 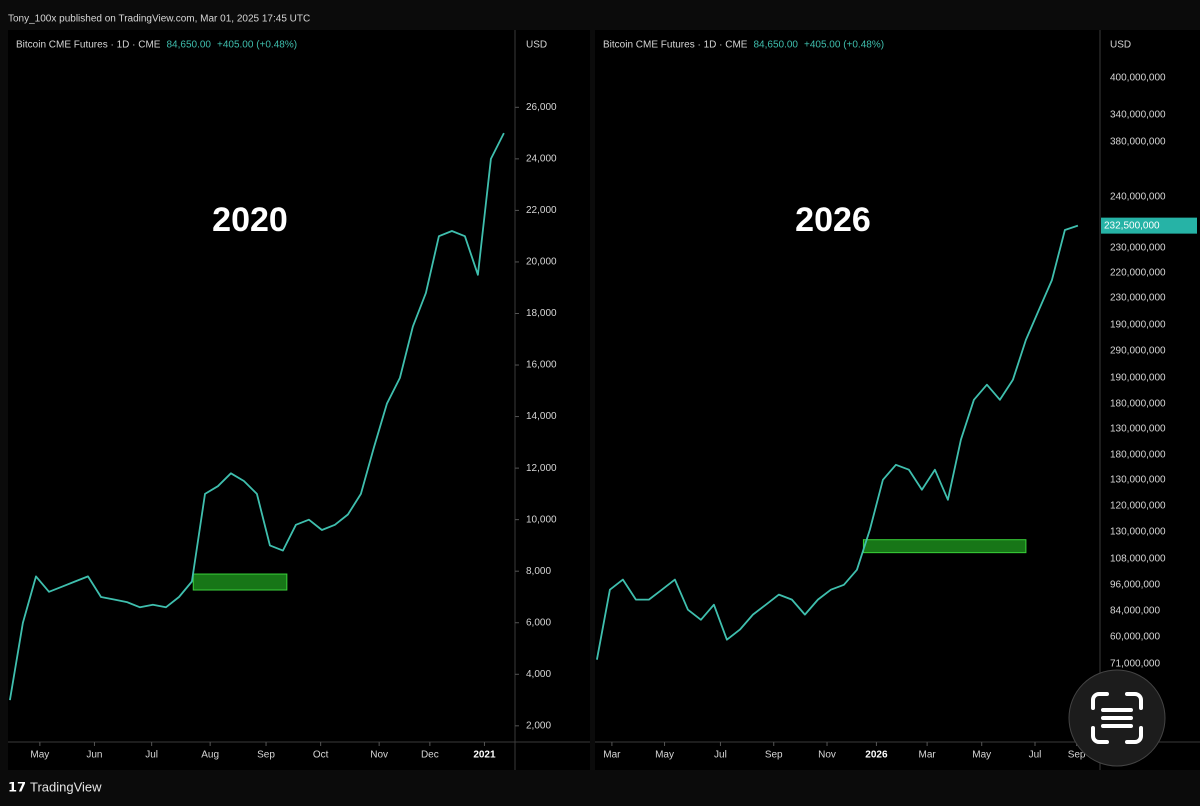 I want to click on y-axis-label: 290,000,000, so click(x=1138, y=351).